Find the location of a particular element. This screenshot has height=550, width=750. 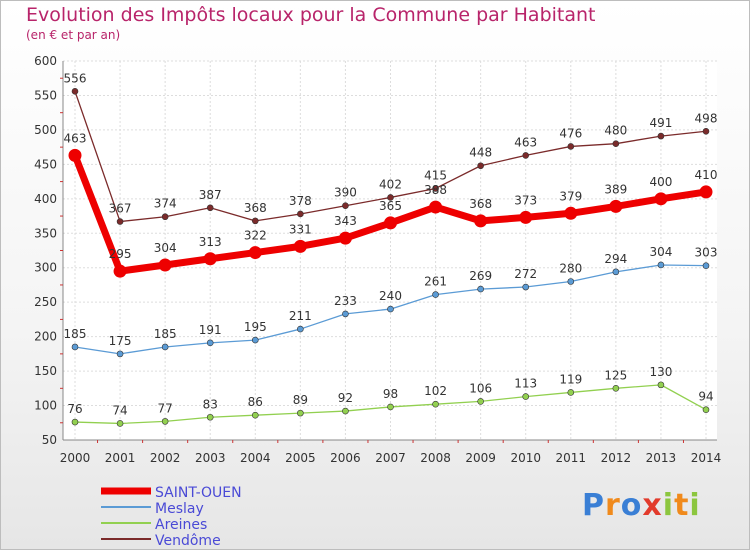

y-tick-label: 100 is located at coordinates (45, 406).